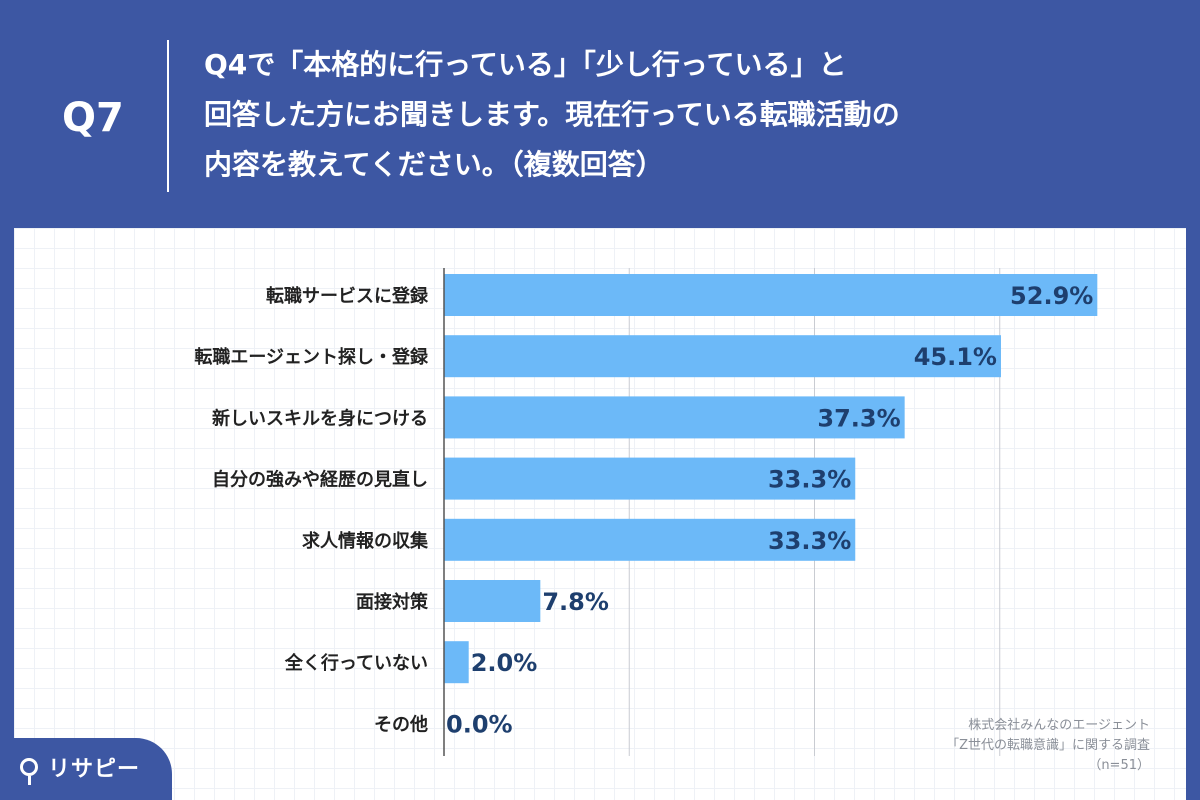 Image resolution: width=1200 pixels, height=800 pixels. I want to click on question-line-2: 回答した方にお聞きします。現在行っている転職活動の, so click(552, 114).